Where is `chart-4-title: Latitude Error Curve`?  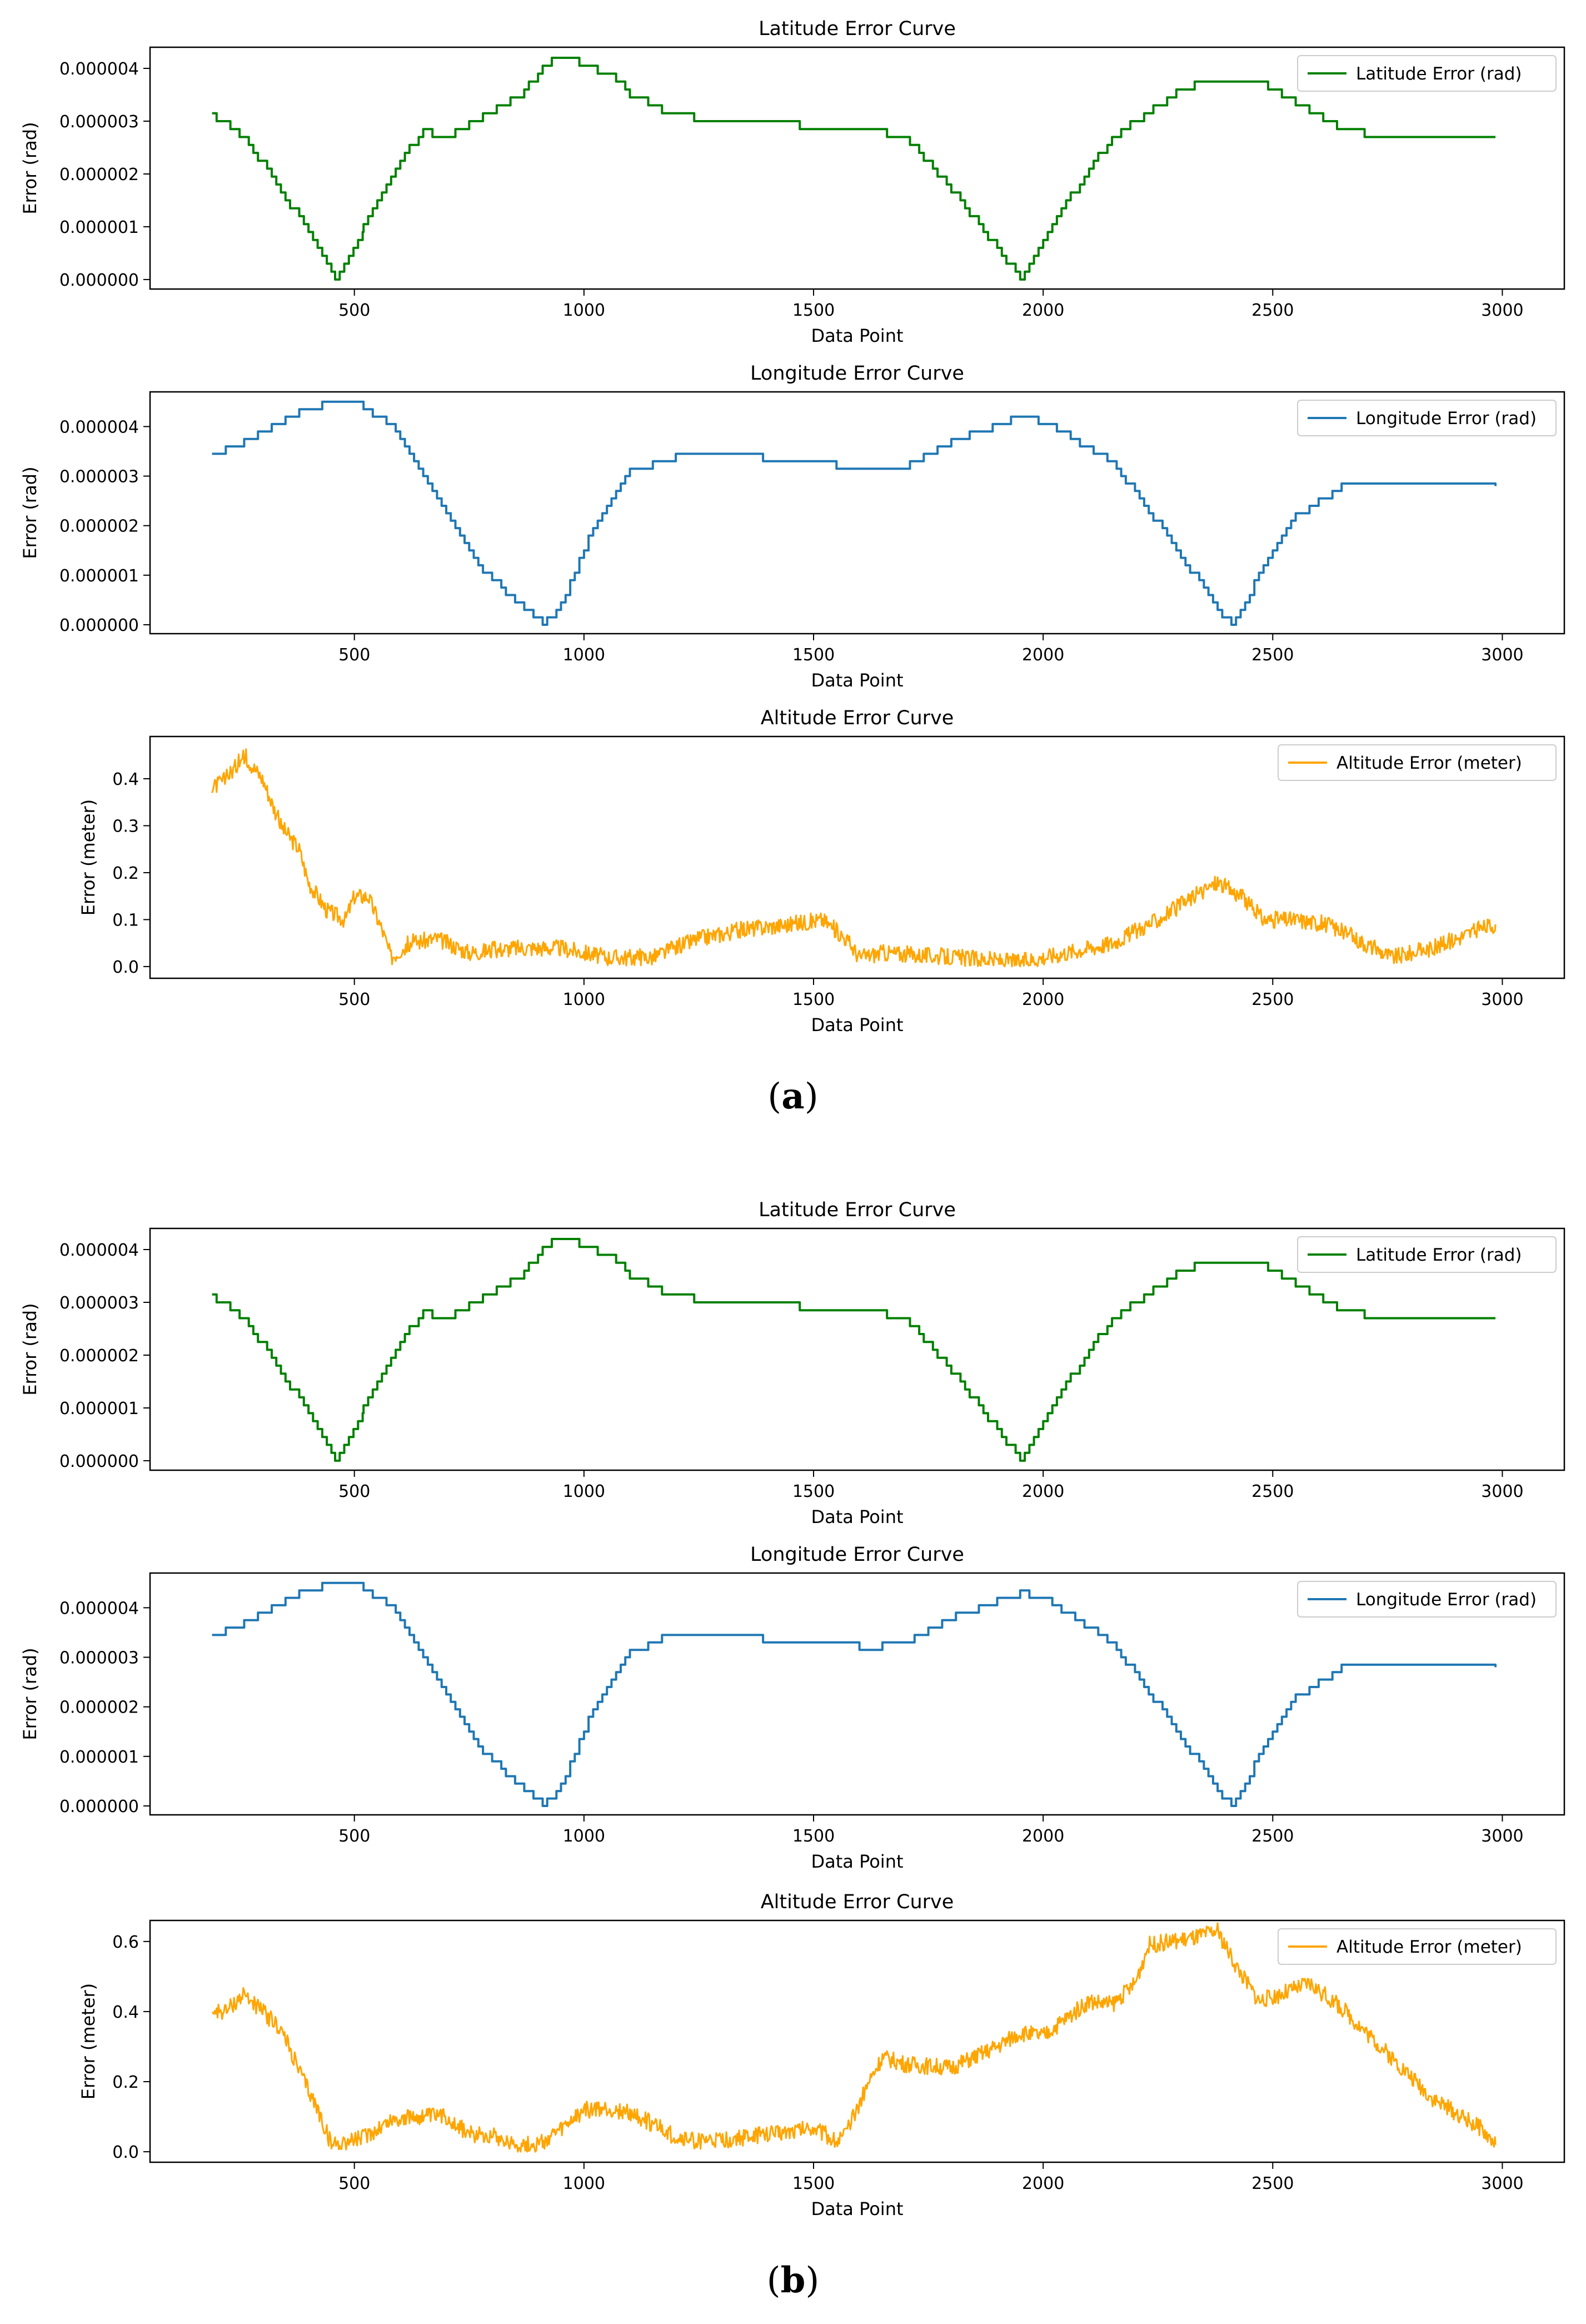
chart-4-title: Latitude Error Curve is located at coordinates (857, 1210).